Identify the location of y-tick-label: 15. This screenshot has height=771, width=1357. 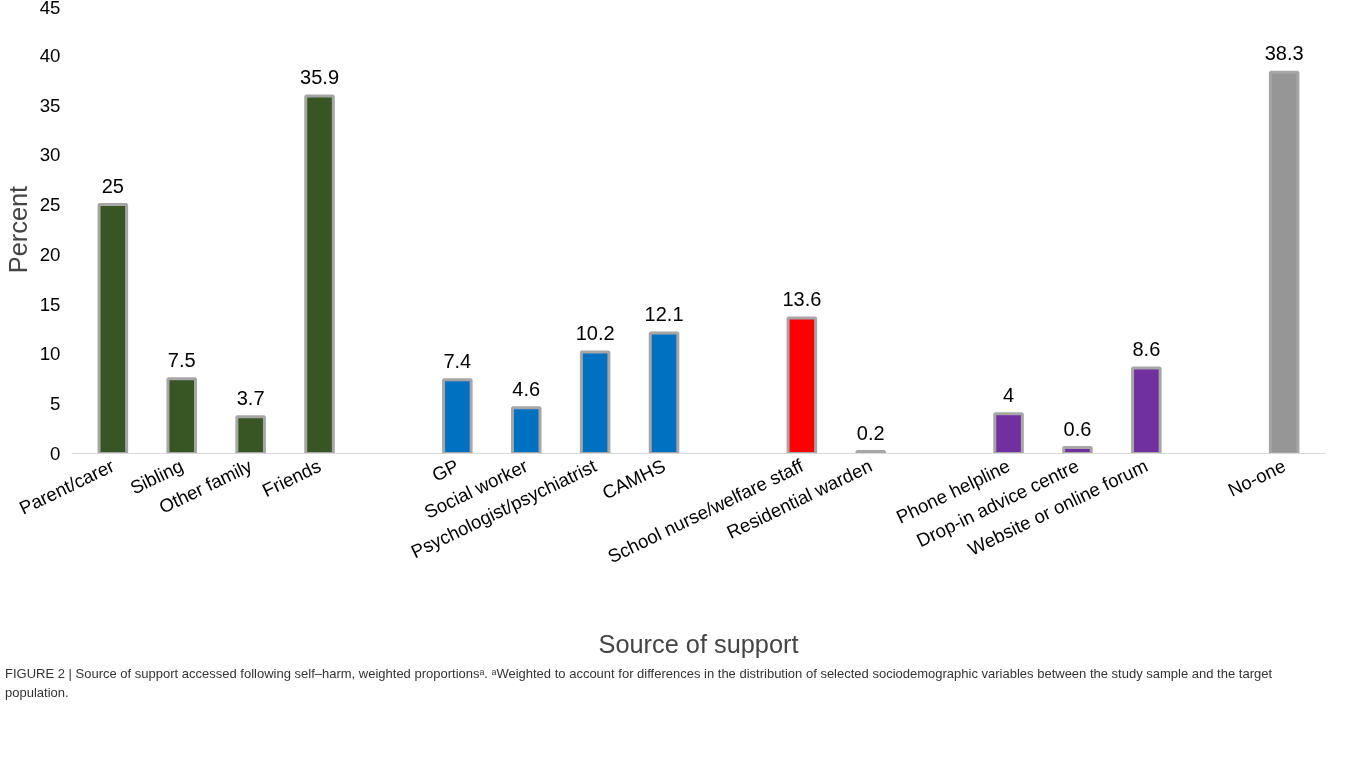
(50, 304).